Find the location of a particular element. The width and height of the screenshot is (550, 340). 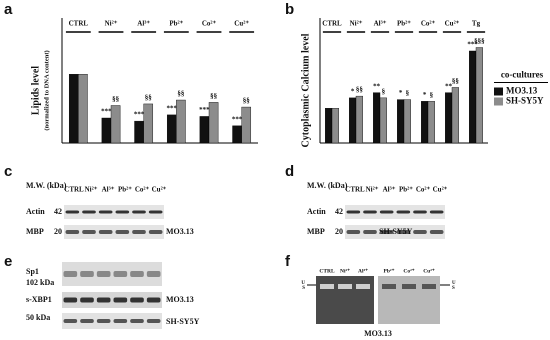

row-label: s-XBP1 is located at coordinates (39, 299).